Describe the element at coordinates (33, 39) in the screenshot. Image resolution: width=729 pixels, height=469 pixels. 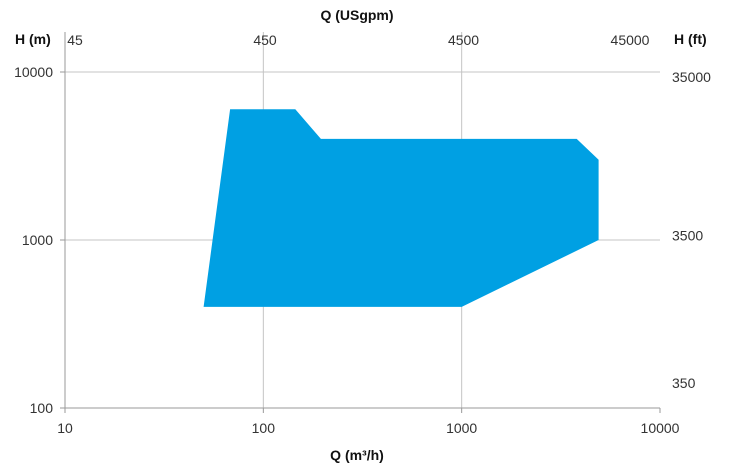
I see `y-axis-left-label: H (m)` at that location.